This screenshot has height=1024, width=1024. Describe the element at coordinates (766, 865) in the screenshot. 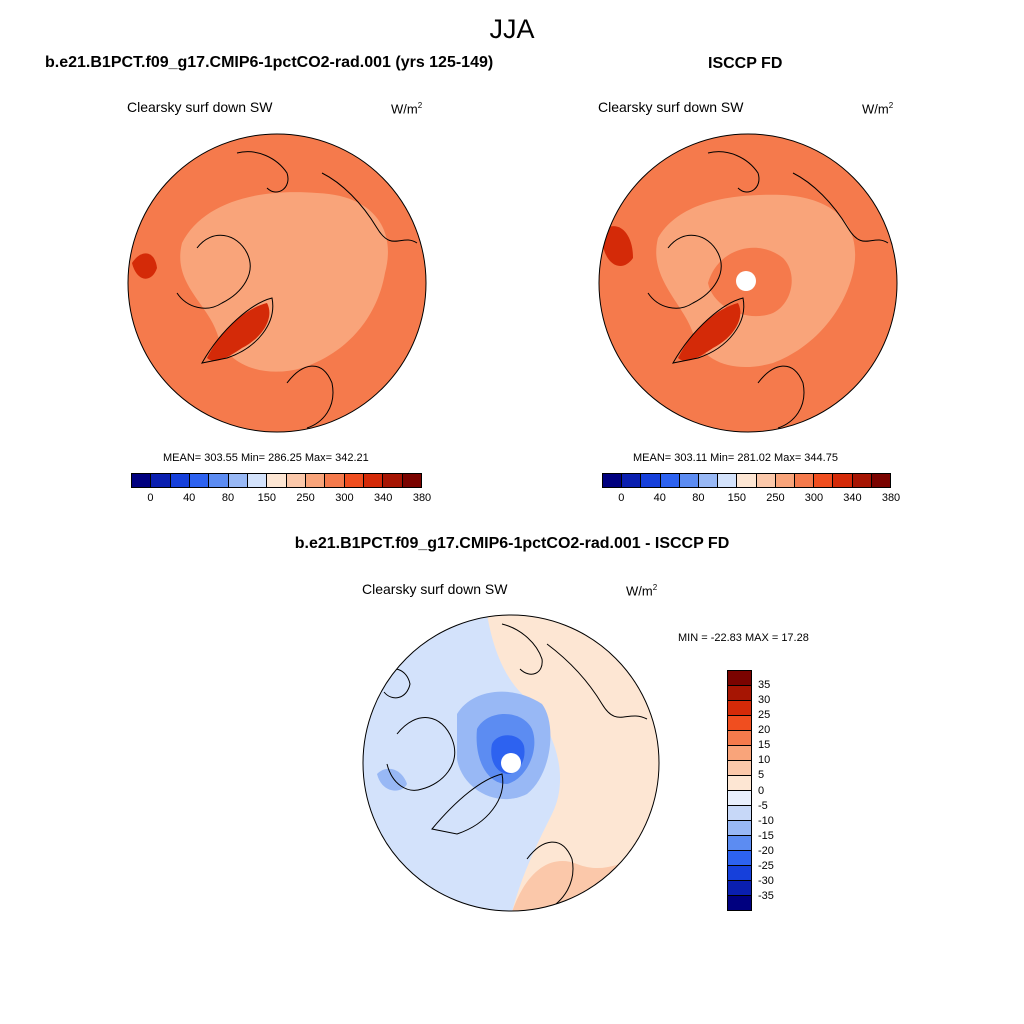

I see `diff-colorbar-tick-label: -25` at that location.